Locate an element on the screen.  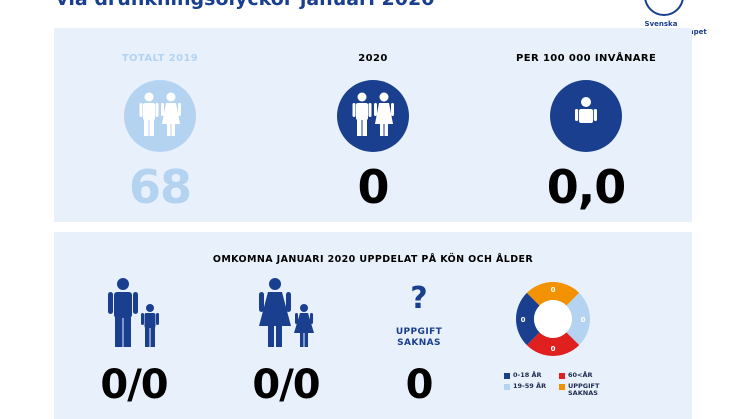
stat-total-2019-value: 68 is located at coordinates (160, 187).